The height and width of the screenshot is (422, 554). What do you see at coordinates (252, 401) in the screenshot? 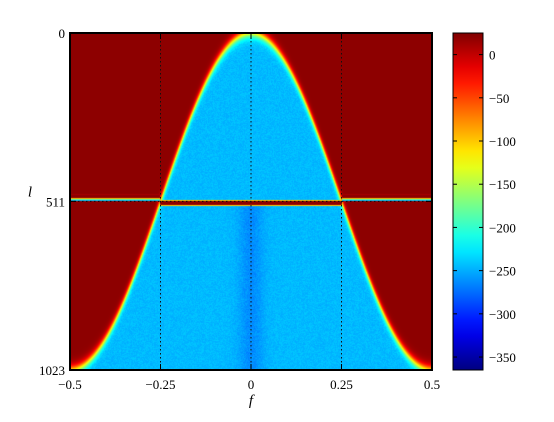
I see `x-axis-title: f` at bounding box center [252, 401].